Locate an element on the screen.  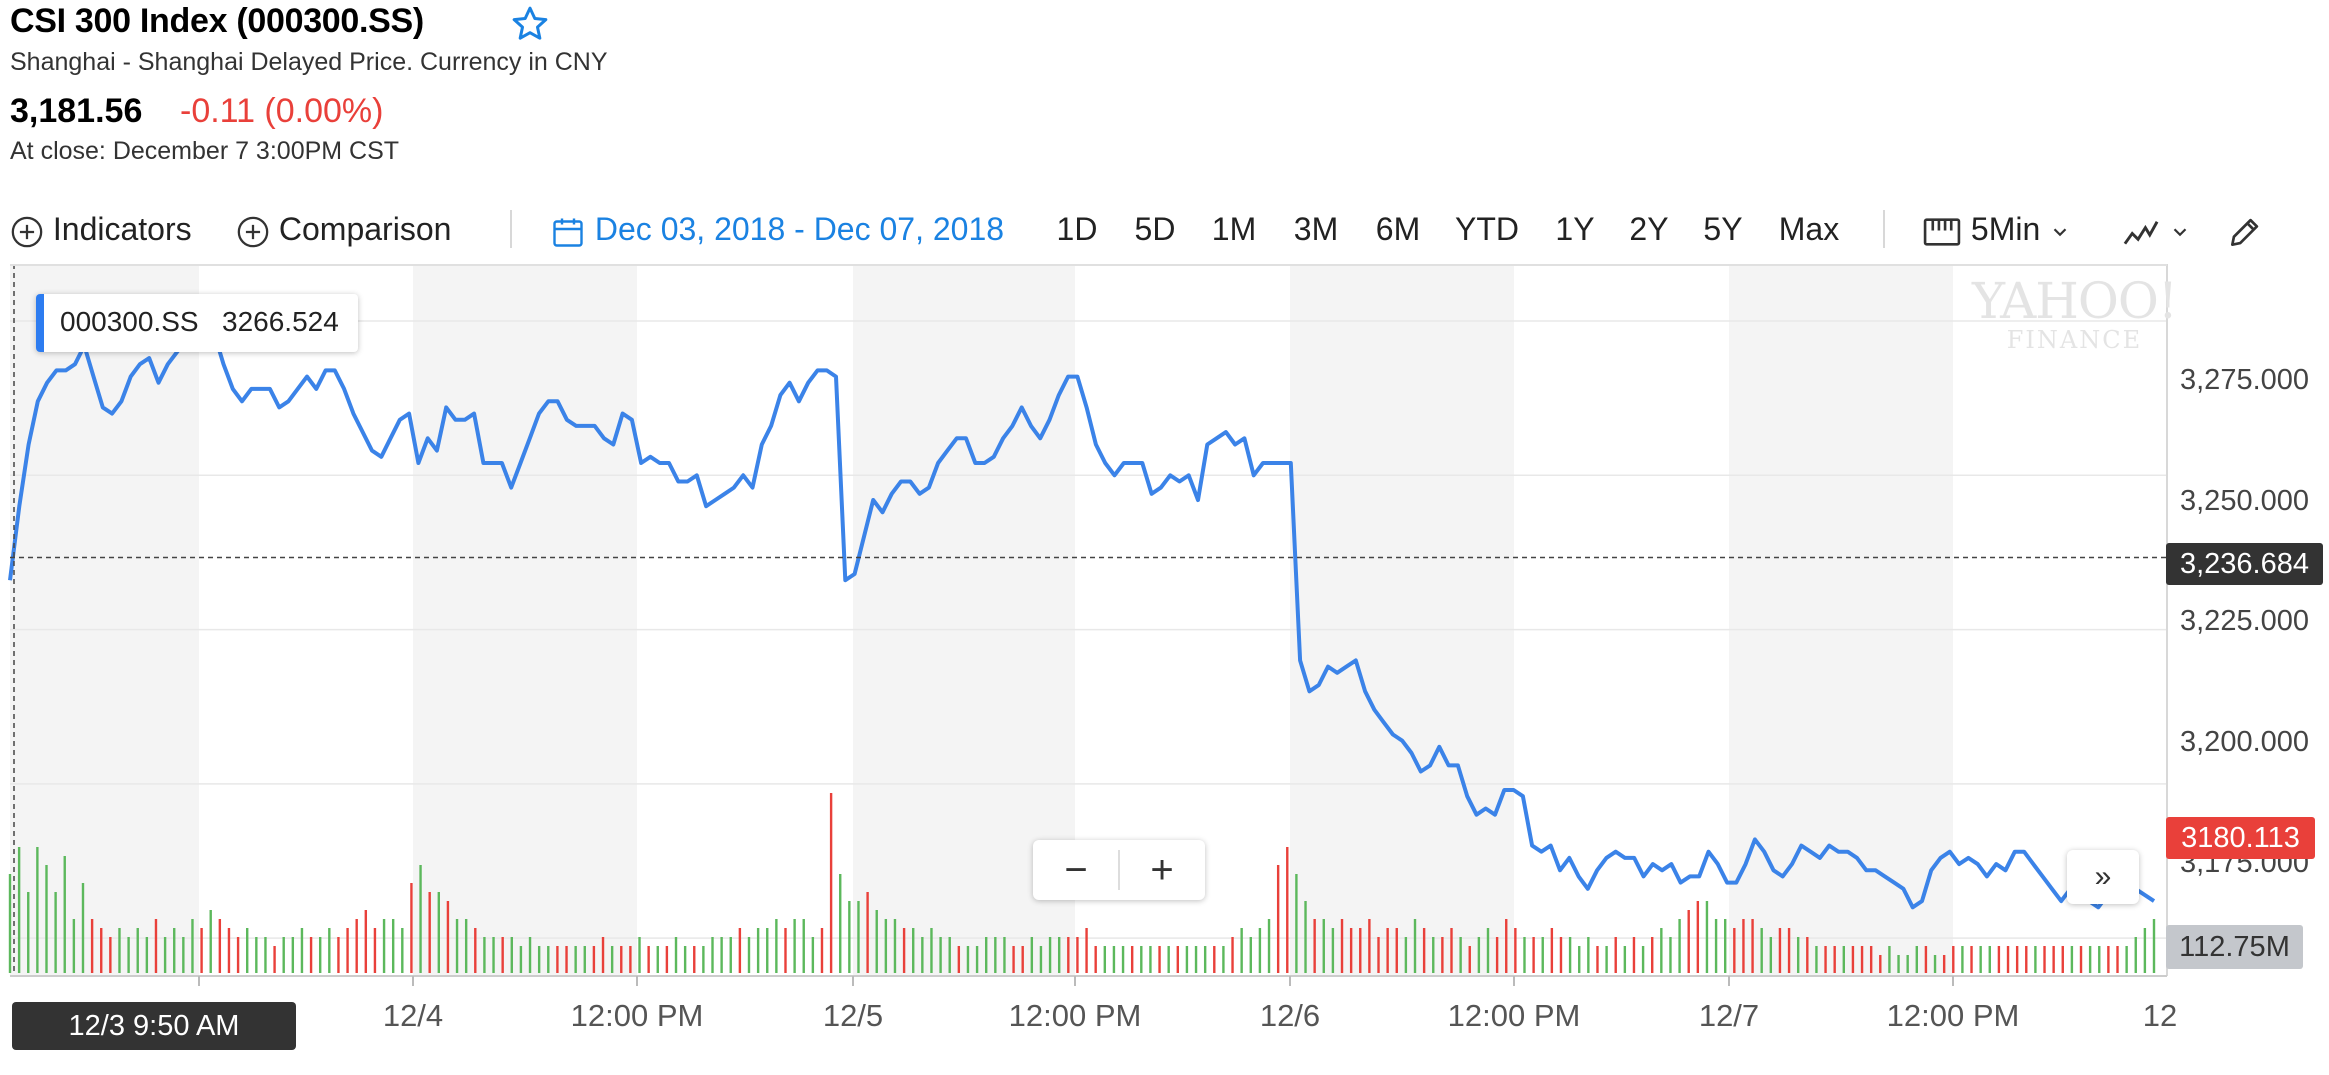
x-tick-label: 12 is located at coordinates (2160, 1015).